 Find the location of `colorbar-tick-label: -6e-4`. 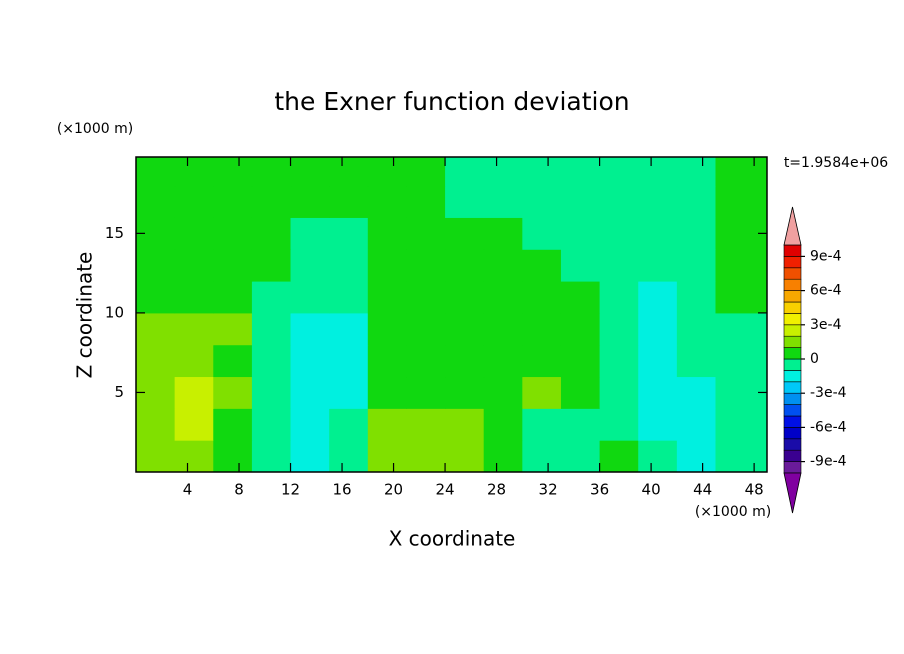

colorbar-tick-label: -6e-4 is located at coordinates (828, 427).